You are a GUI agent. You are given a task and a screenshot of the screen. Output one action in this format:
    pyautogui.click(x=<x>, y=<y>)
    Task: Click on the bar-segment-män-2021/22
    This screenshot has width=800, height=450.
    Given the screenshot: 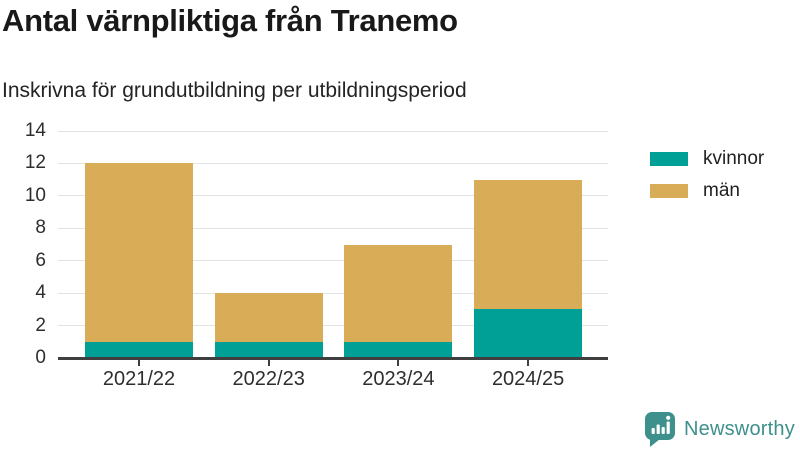 What is the action you would take?
    pyautogui.click(x=139, y=252)
    